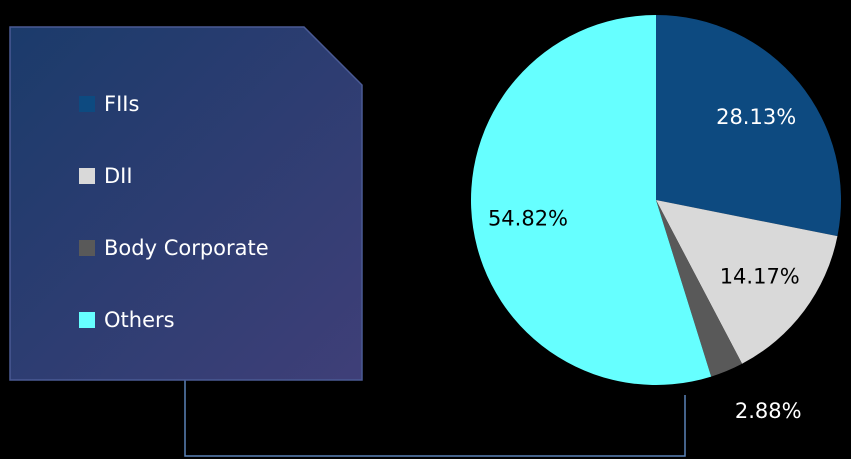 Image resolution: width=851 pixels, height=459 pixels. What do you see at coordinates (174, 212) in the screenshot?
I see `legend: FIIs DII Body Corporate Others` at bounding box center [174, 212].